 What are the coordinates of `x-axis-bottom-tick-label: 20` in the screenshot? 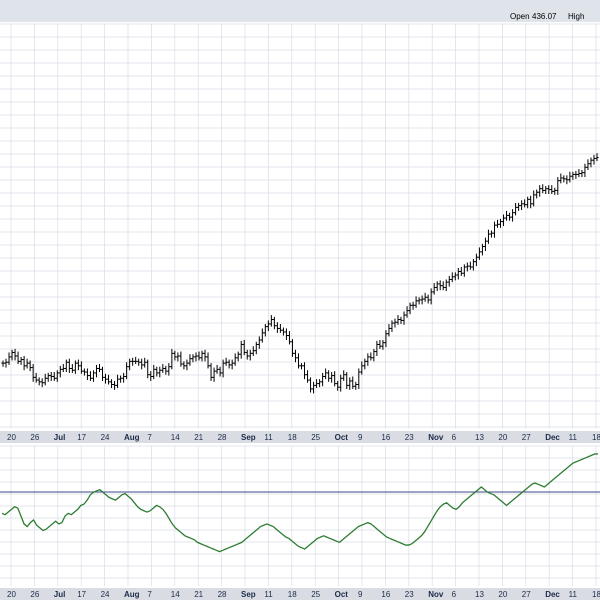 It's located at (502, 594).